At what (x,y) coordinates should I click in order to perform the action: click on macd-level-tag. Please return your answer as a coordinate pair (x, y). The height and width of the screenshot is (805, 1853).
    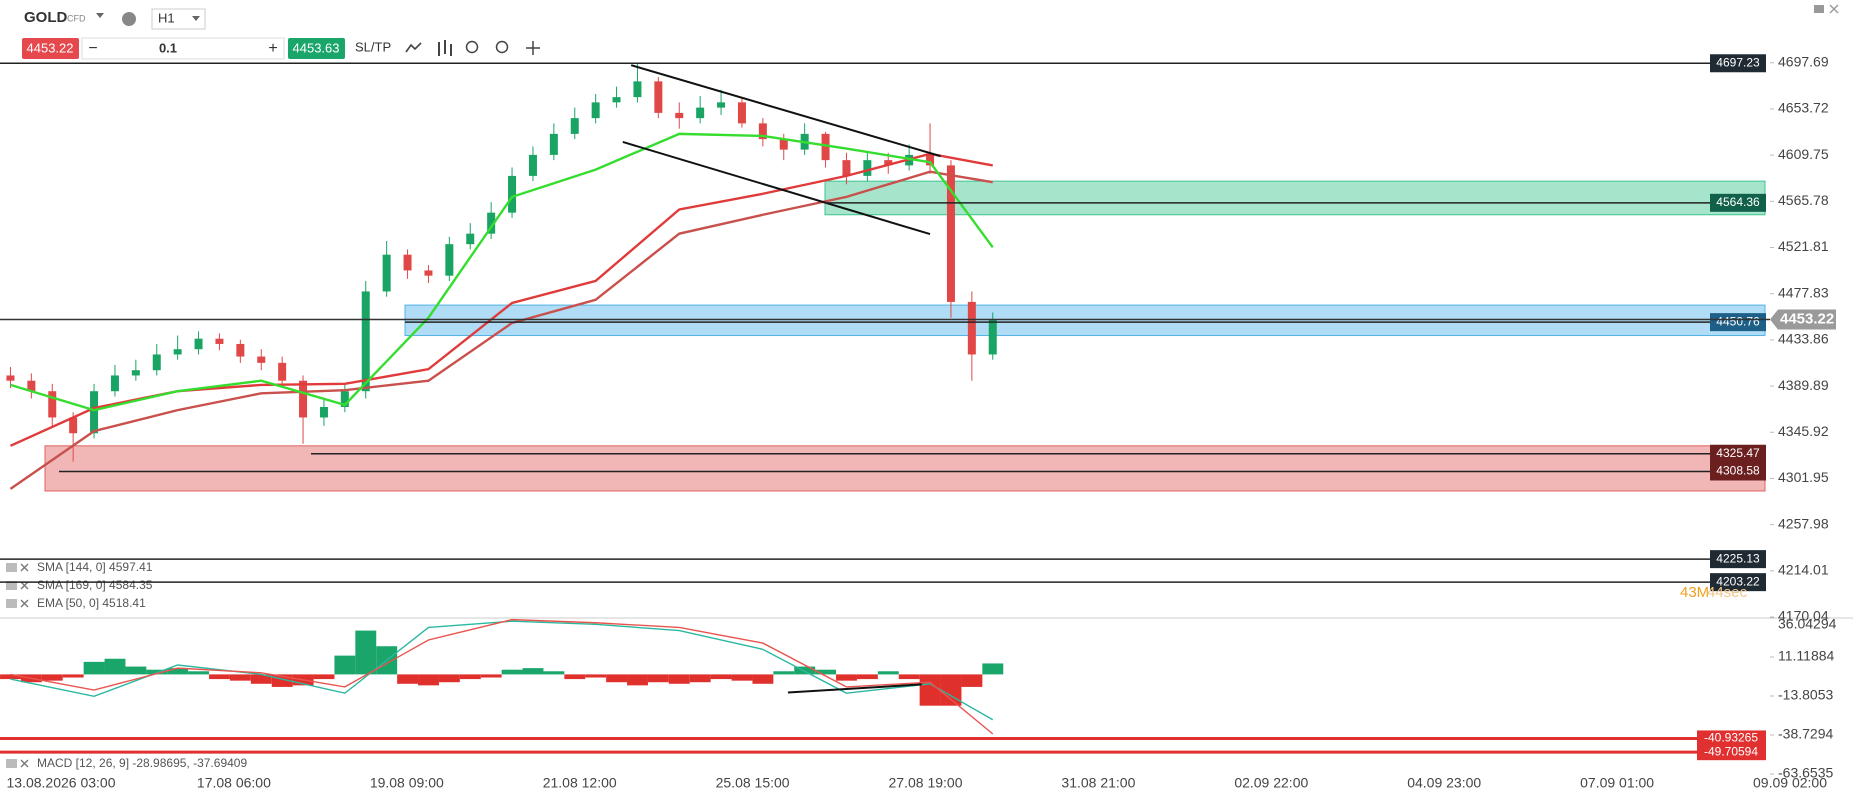
    Looking at the image, I should click on (1731, 738).